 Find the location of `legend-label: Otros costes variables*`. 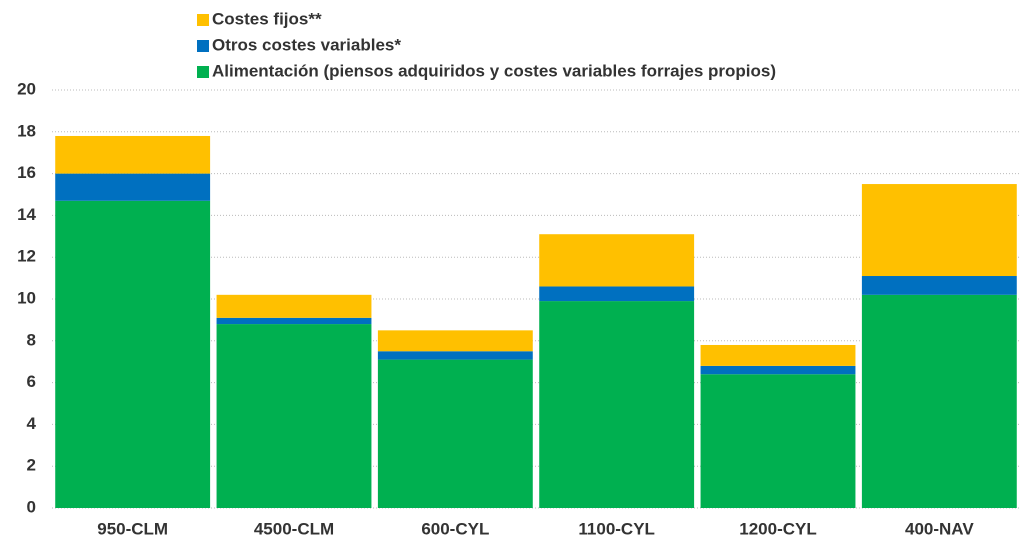

legend-label: Otros costes variables* is located at coordinates (306, 44).